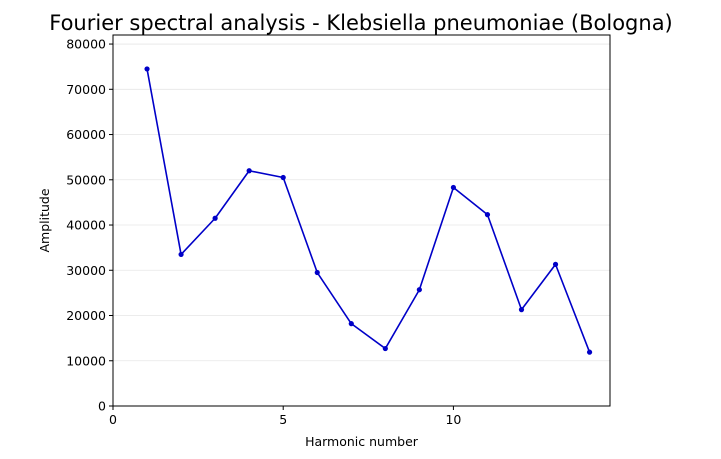  I want to click on x-axis-ticks: 0 5 10, so click(285, 416).